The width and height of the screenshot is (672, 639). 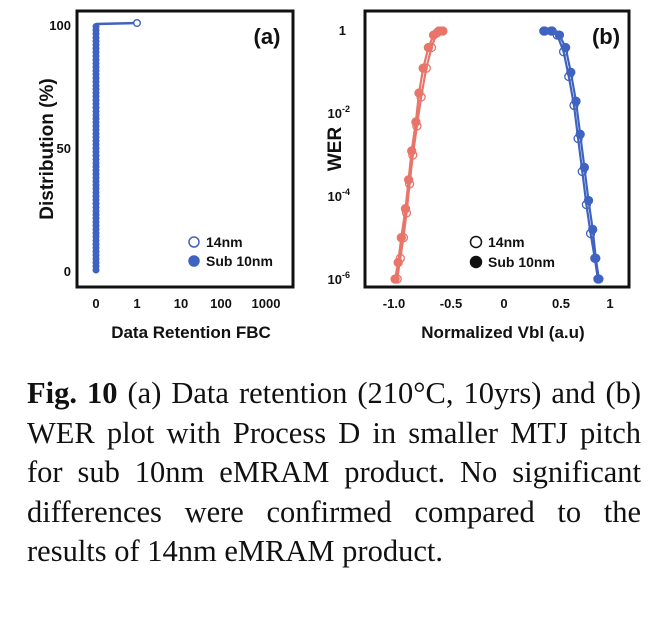 I want to click on panel-a-ytick-50: 50, so click(x=64, y=148).